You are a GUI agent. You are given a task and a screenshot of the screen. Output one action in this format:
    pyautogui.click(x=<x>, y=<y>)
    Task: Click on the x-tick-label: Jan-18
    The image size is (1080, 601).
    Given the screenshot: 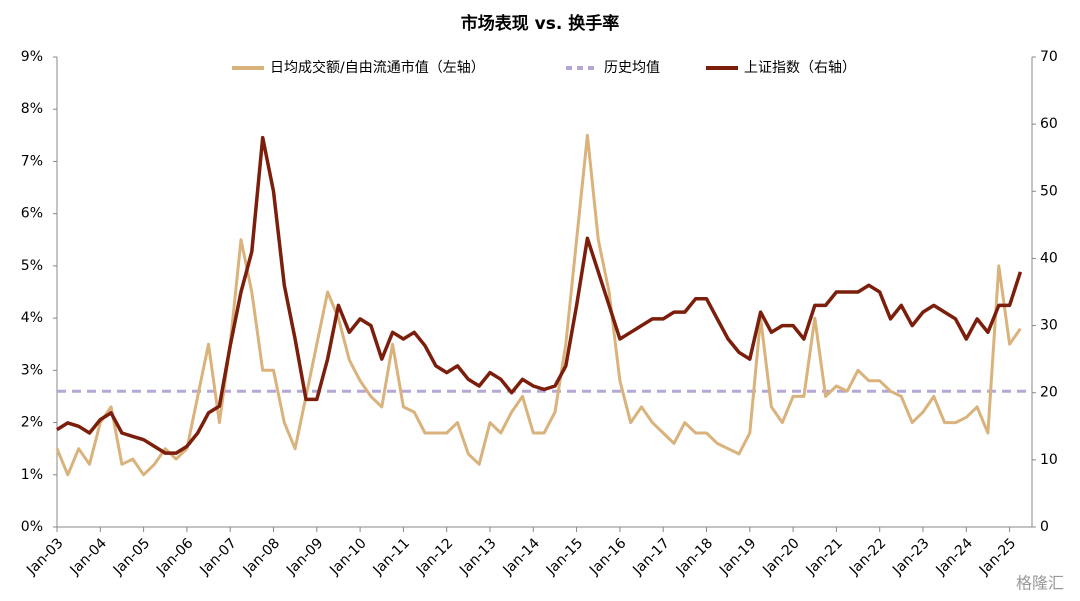 What is the action you would take?
    pyautogui.click(x=694, y=556)
    